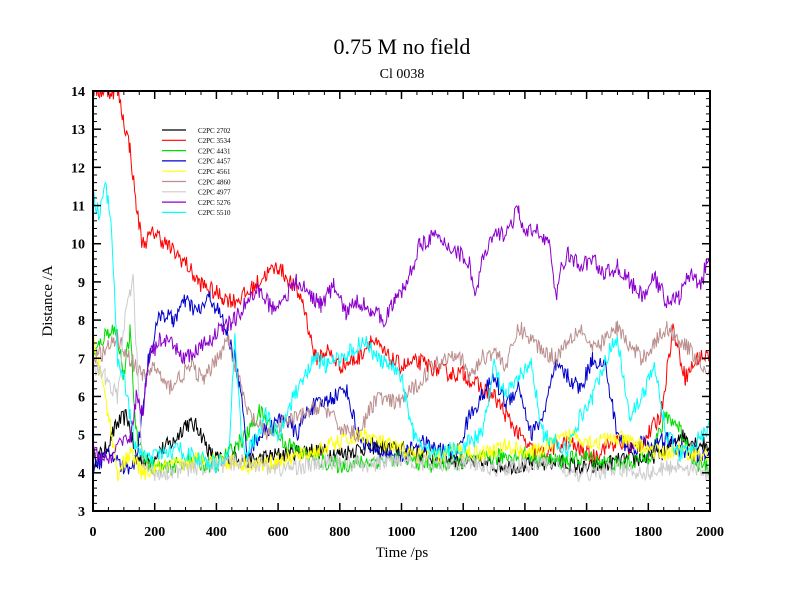 The width and height of the screenshot is (800, 600). Describe the element at coordinates (339, 532) in the screenshot. I see `x-tick-label: 800` at that location.